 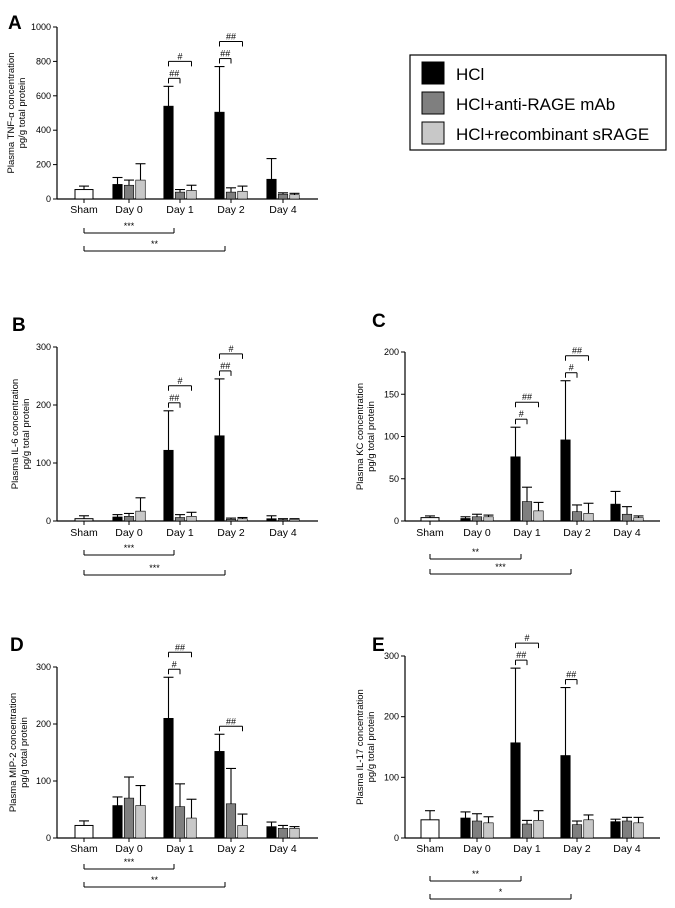 I want to click on bar-b-day-4-anti-rage, so click(x=283, y=520).